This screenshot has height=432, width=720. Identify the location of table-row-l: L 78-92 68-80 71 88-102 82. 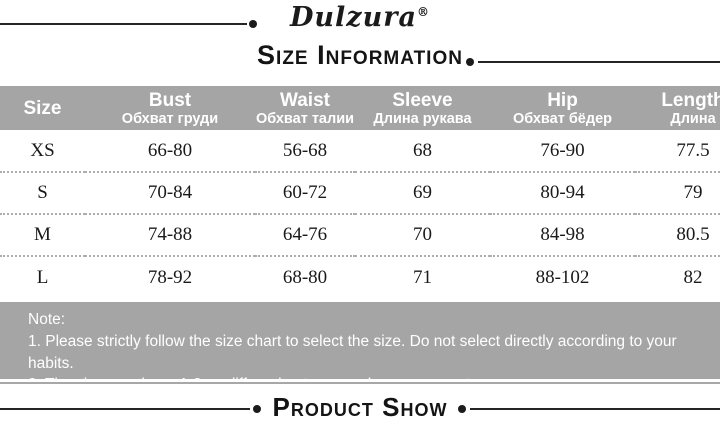
(360, 277).